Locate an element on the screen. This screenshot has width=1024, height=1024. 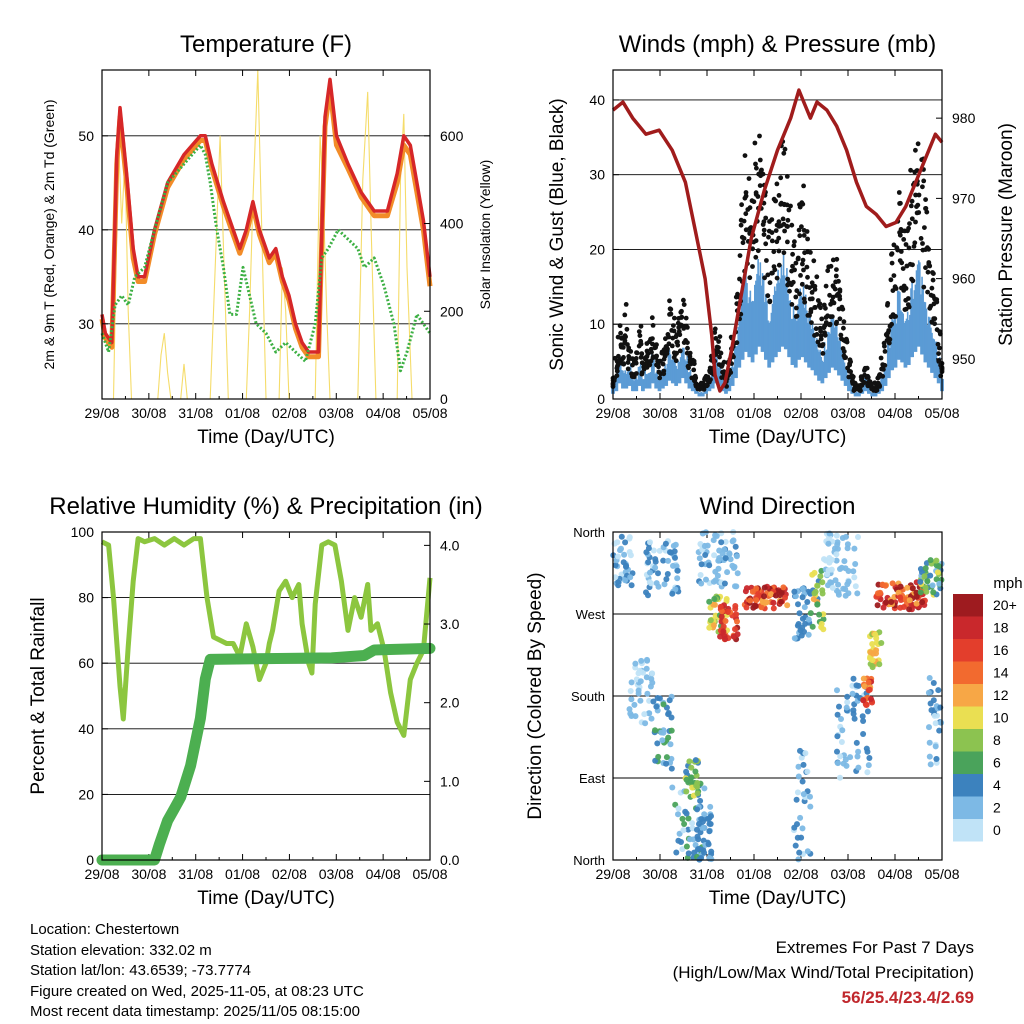
y-tick-label: 40 is located at coordinates (86, 230).